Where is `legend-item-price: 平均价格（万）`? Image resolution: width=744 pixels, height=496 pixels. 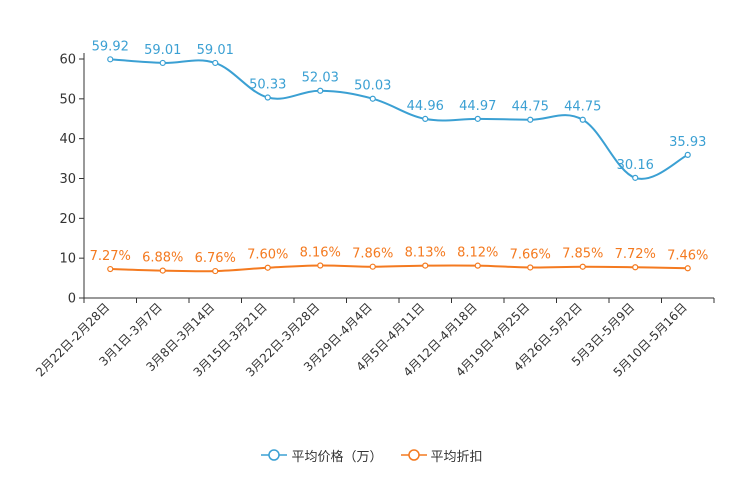 legend-item-price: 平均价格（万） is located at coordinates (322, 455).